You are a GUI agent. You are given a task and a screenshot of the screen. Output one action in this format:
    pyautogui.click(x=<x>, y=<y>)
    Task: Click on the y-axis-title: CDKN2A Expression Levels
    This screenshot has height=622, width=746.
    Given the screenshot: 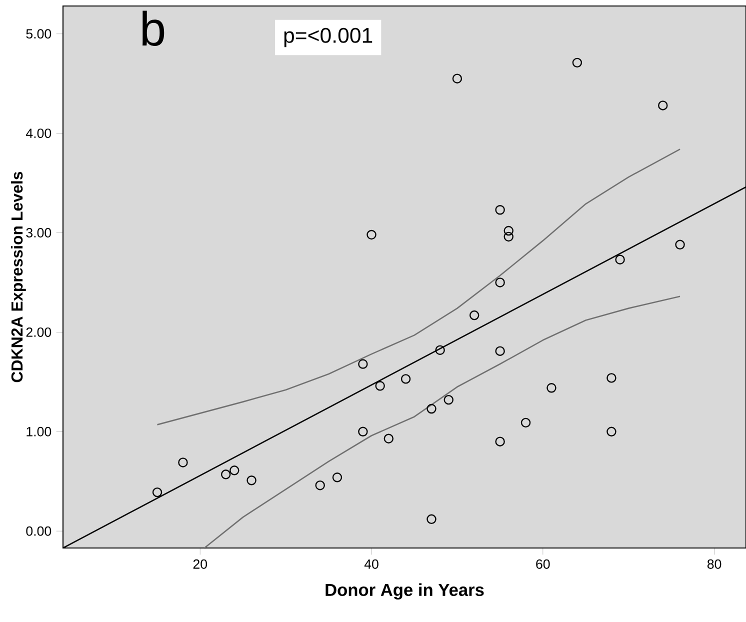 What is the action you would take?
    pyautogui.click(x=18, y=277)
    